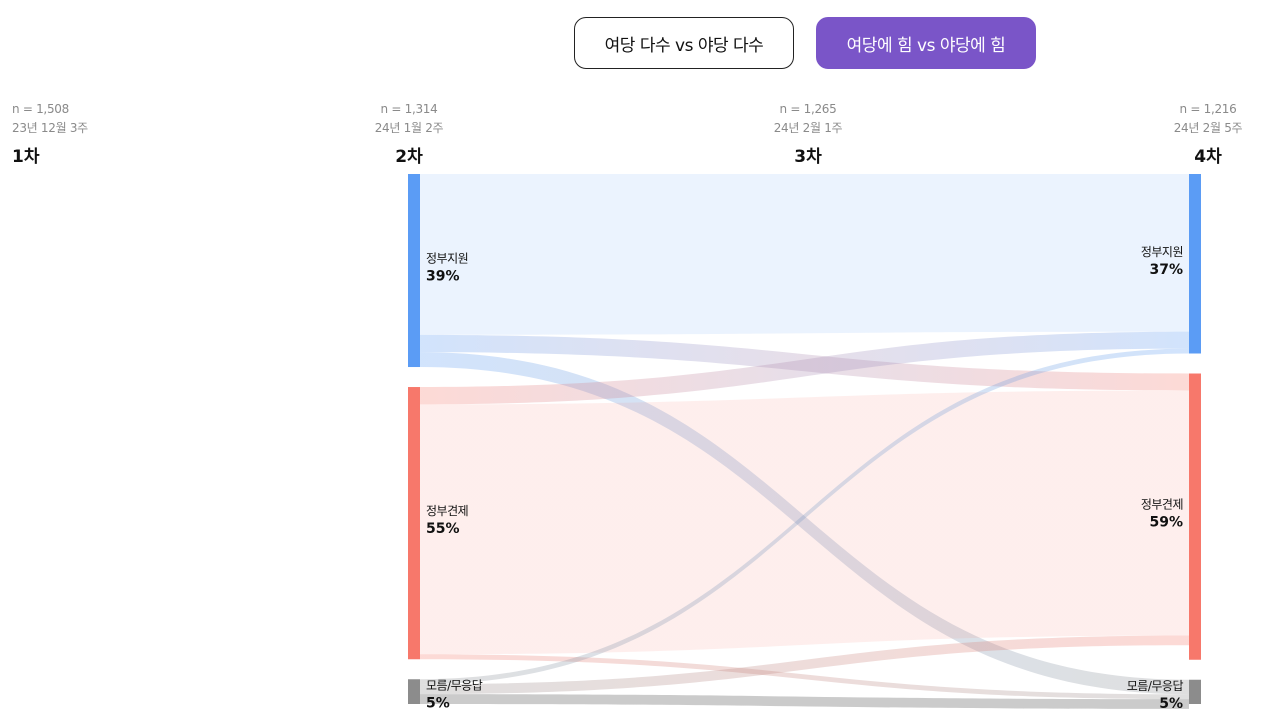 The width and height of the screenshot is (1265, 724). I want to click on flow-unknown-to-unknown, so click(804, 701).